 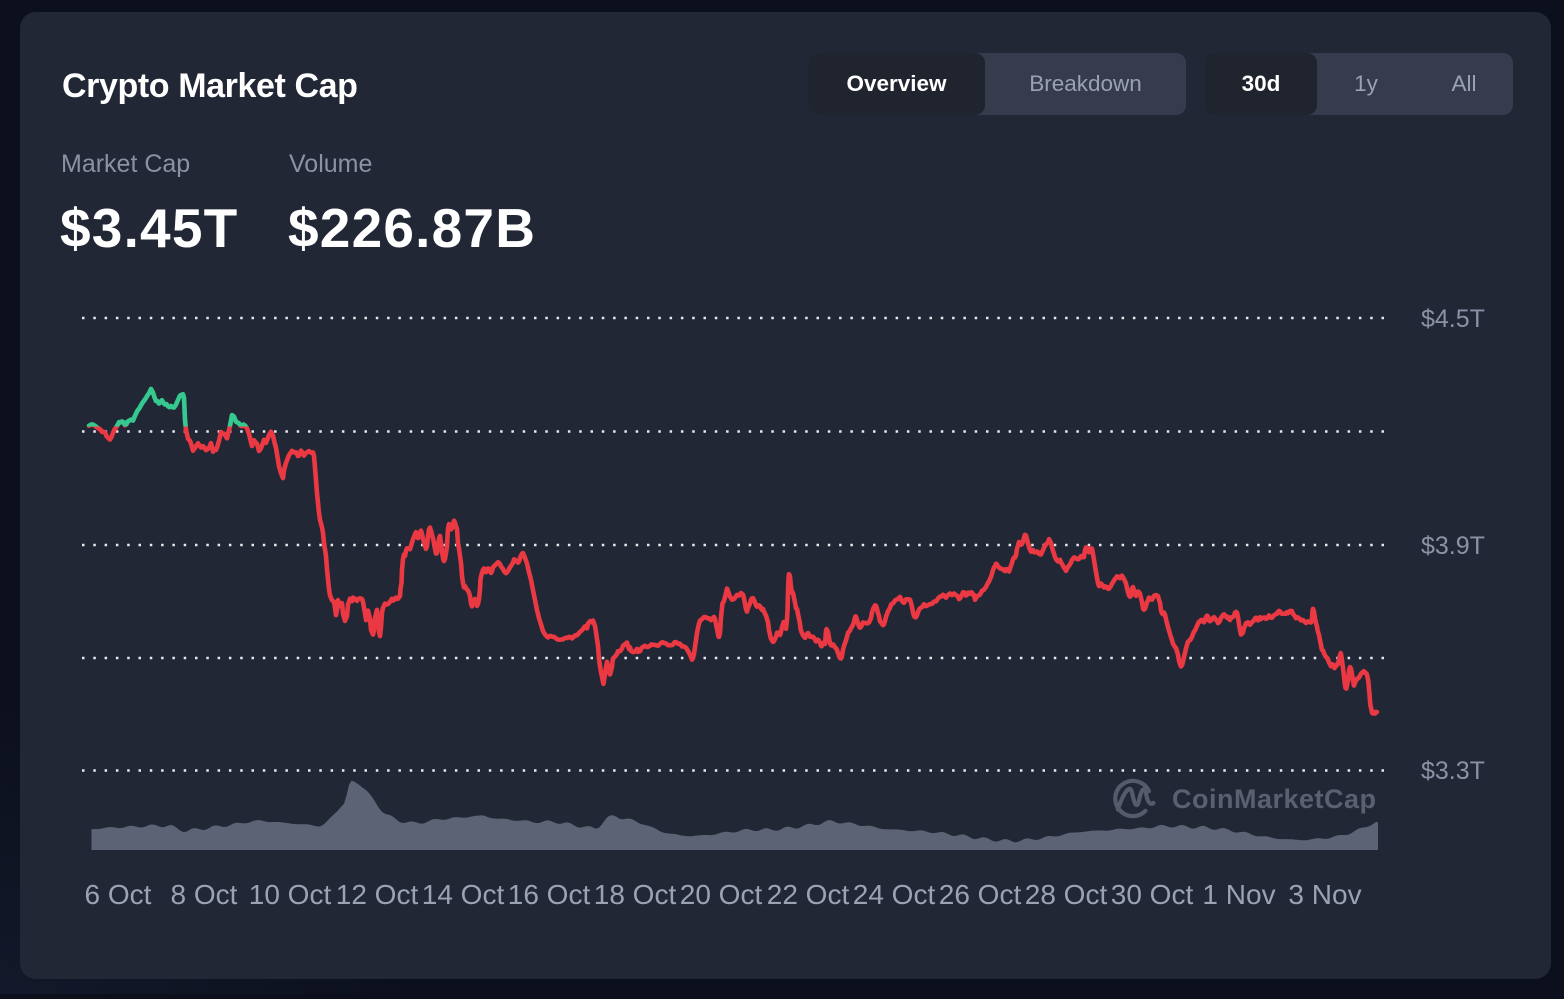 What do you see at coordinates (377, 894) in the screenshot?
I see `svg-text: 12 Oct` at bounding box center [377, 894].